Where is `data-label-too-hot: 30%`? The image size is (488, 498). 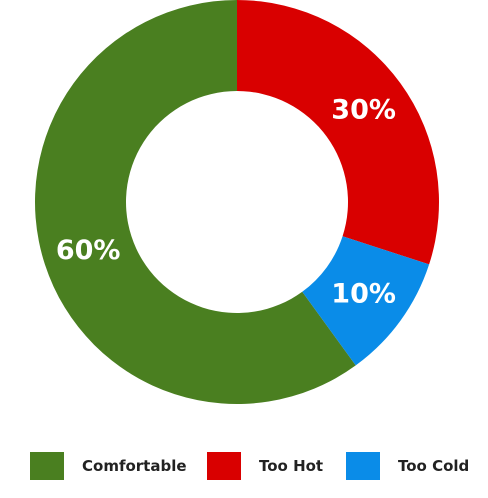
data-label-too-hot: 30% is located at coordinates (363, 110).